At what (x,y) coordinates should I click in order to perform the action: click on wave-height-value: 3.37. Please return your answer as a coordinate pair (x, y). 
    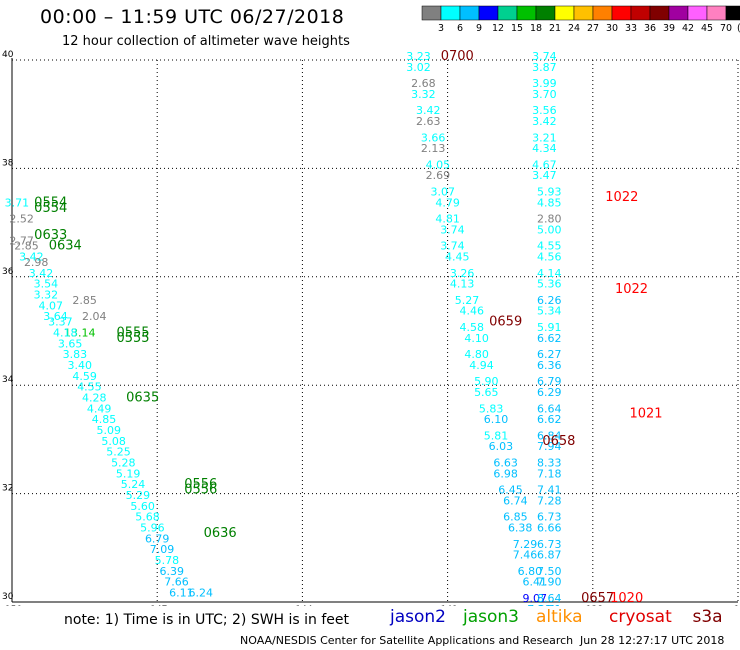
    Looking at the image, I should click on (60, 322).